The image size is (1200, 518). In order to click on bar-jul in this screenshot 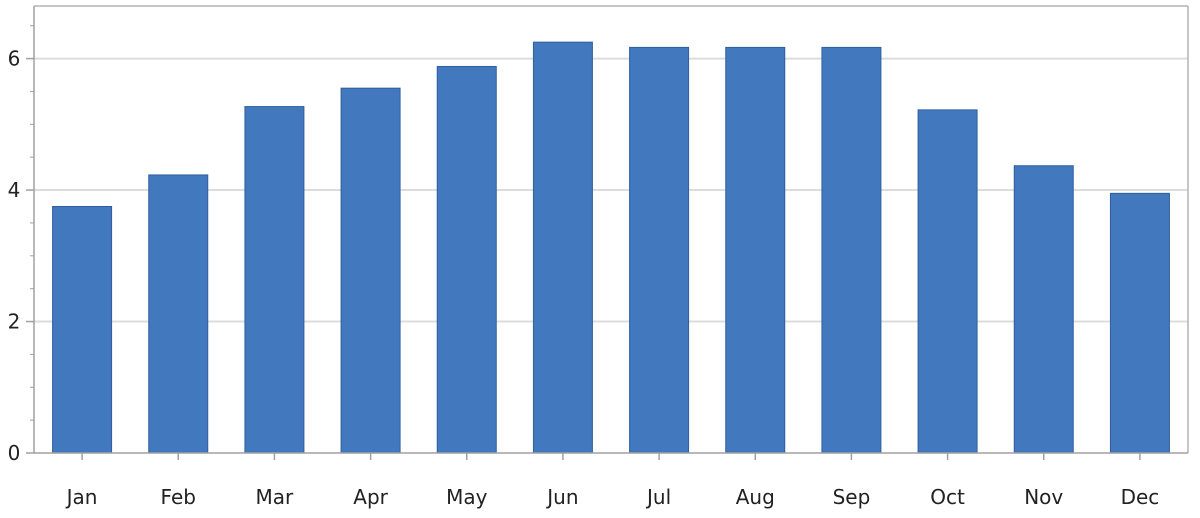, I will do `click(659, 250)`.